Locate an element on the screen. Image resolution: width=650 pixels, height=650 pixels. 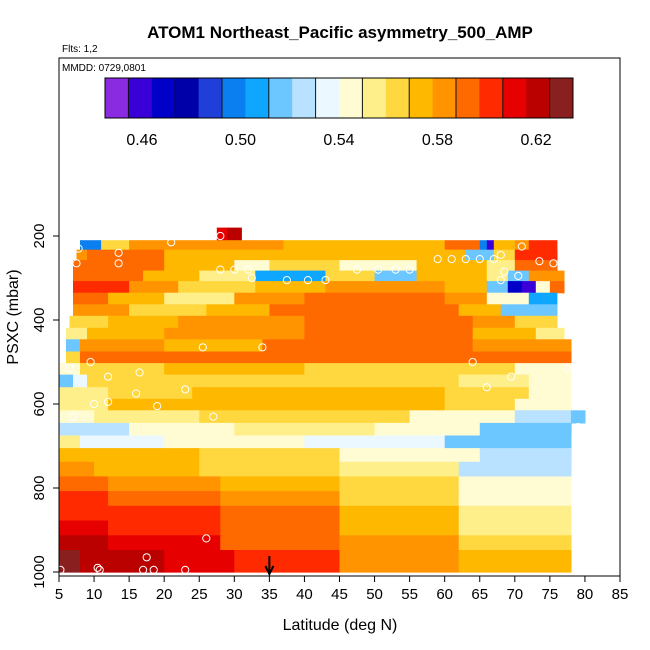
y-tick-label: 400 is located at coordinates (39, 319).